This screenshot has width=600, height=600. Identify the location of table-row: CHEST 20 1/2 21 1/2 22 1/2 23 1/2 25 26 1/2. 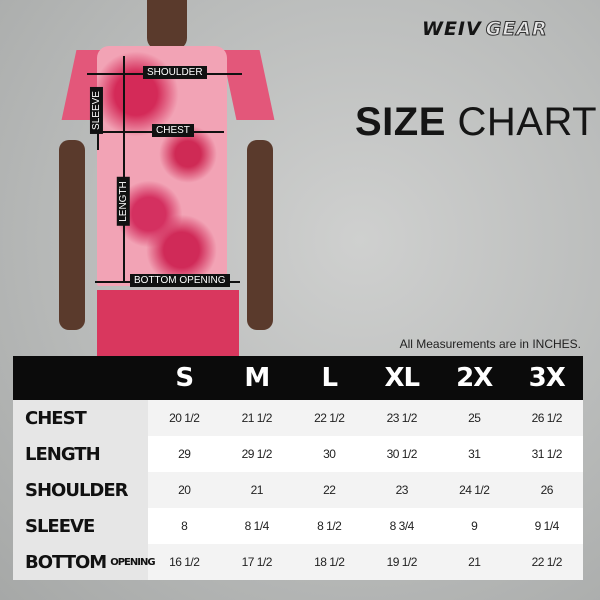
(298, 418).